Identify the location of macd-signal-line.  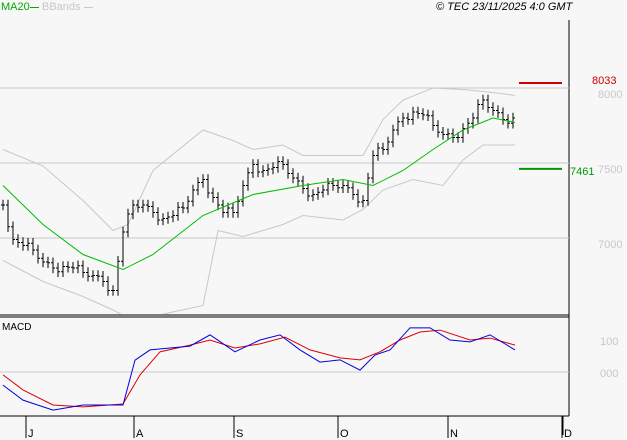
(259, 368).